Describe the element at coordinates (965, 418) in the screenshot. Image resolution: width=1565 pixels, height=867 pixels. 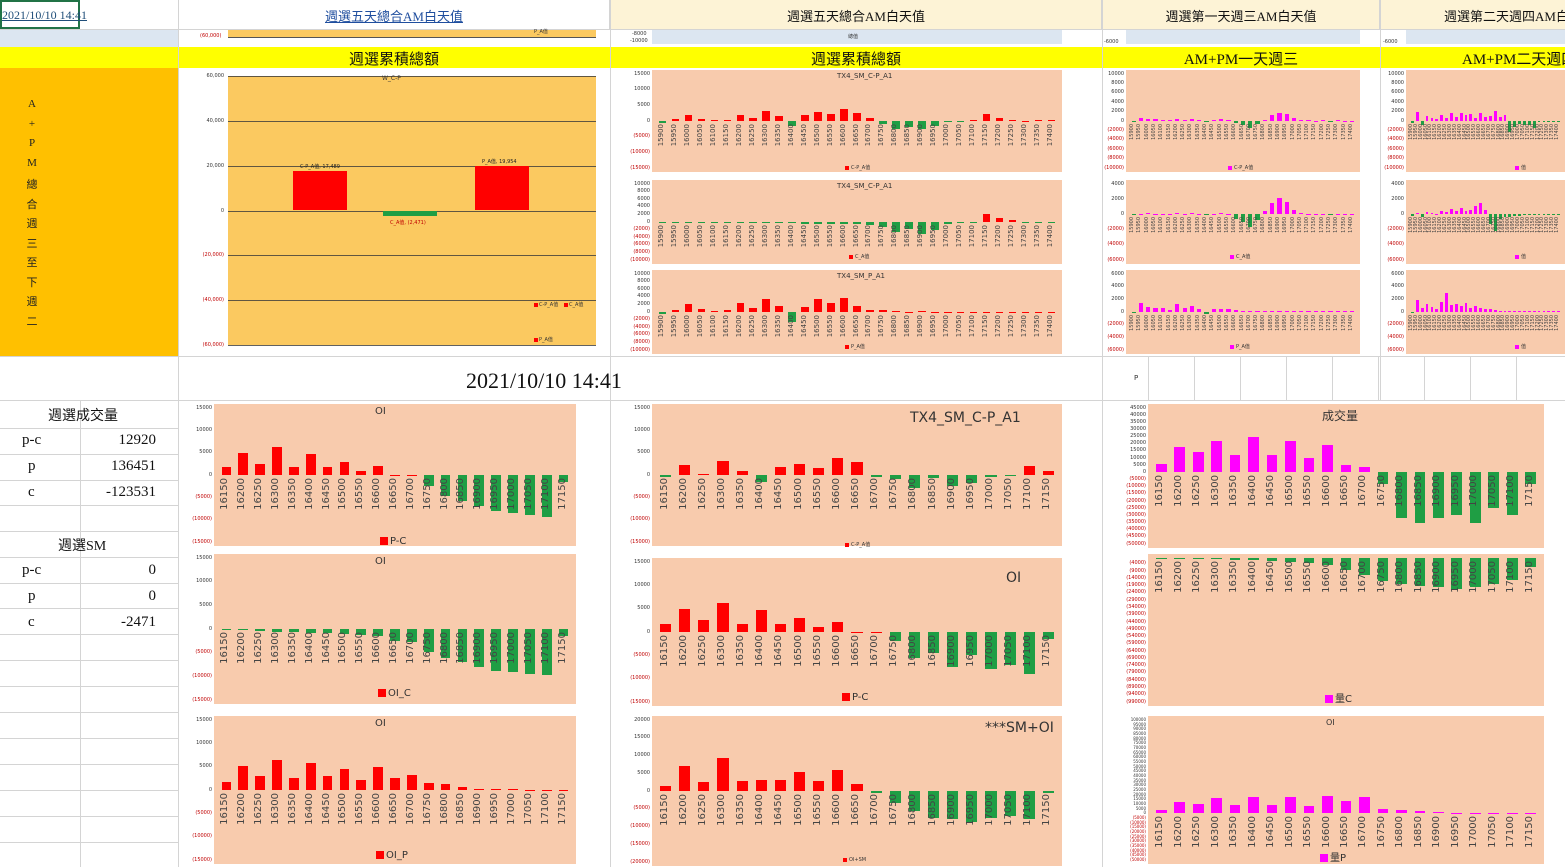
I see `chart-title: TX4_SM_C-P_A1` at that location.